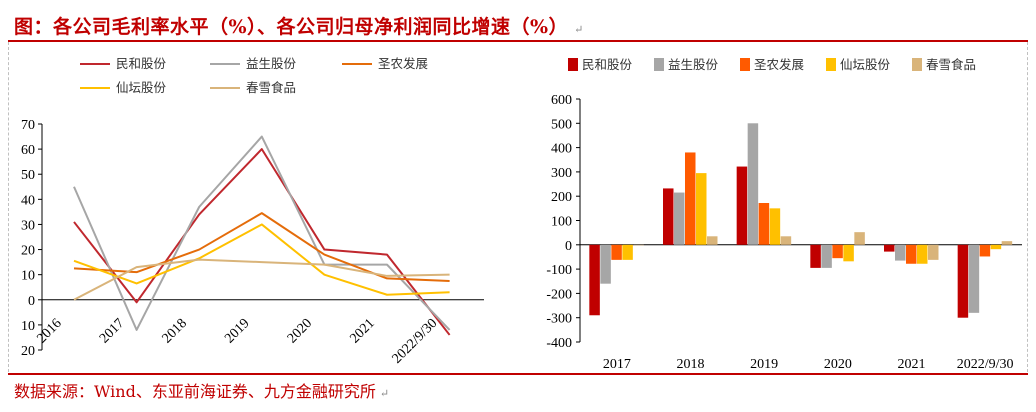 This screenshot has height=412, width=1036. Describe the element at coordinates (559, 343) in the screenshot. I see `y-tick-label: -400` at that location.